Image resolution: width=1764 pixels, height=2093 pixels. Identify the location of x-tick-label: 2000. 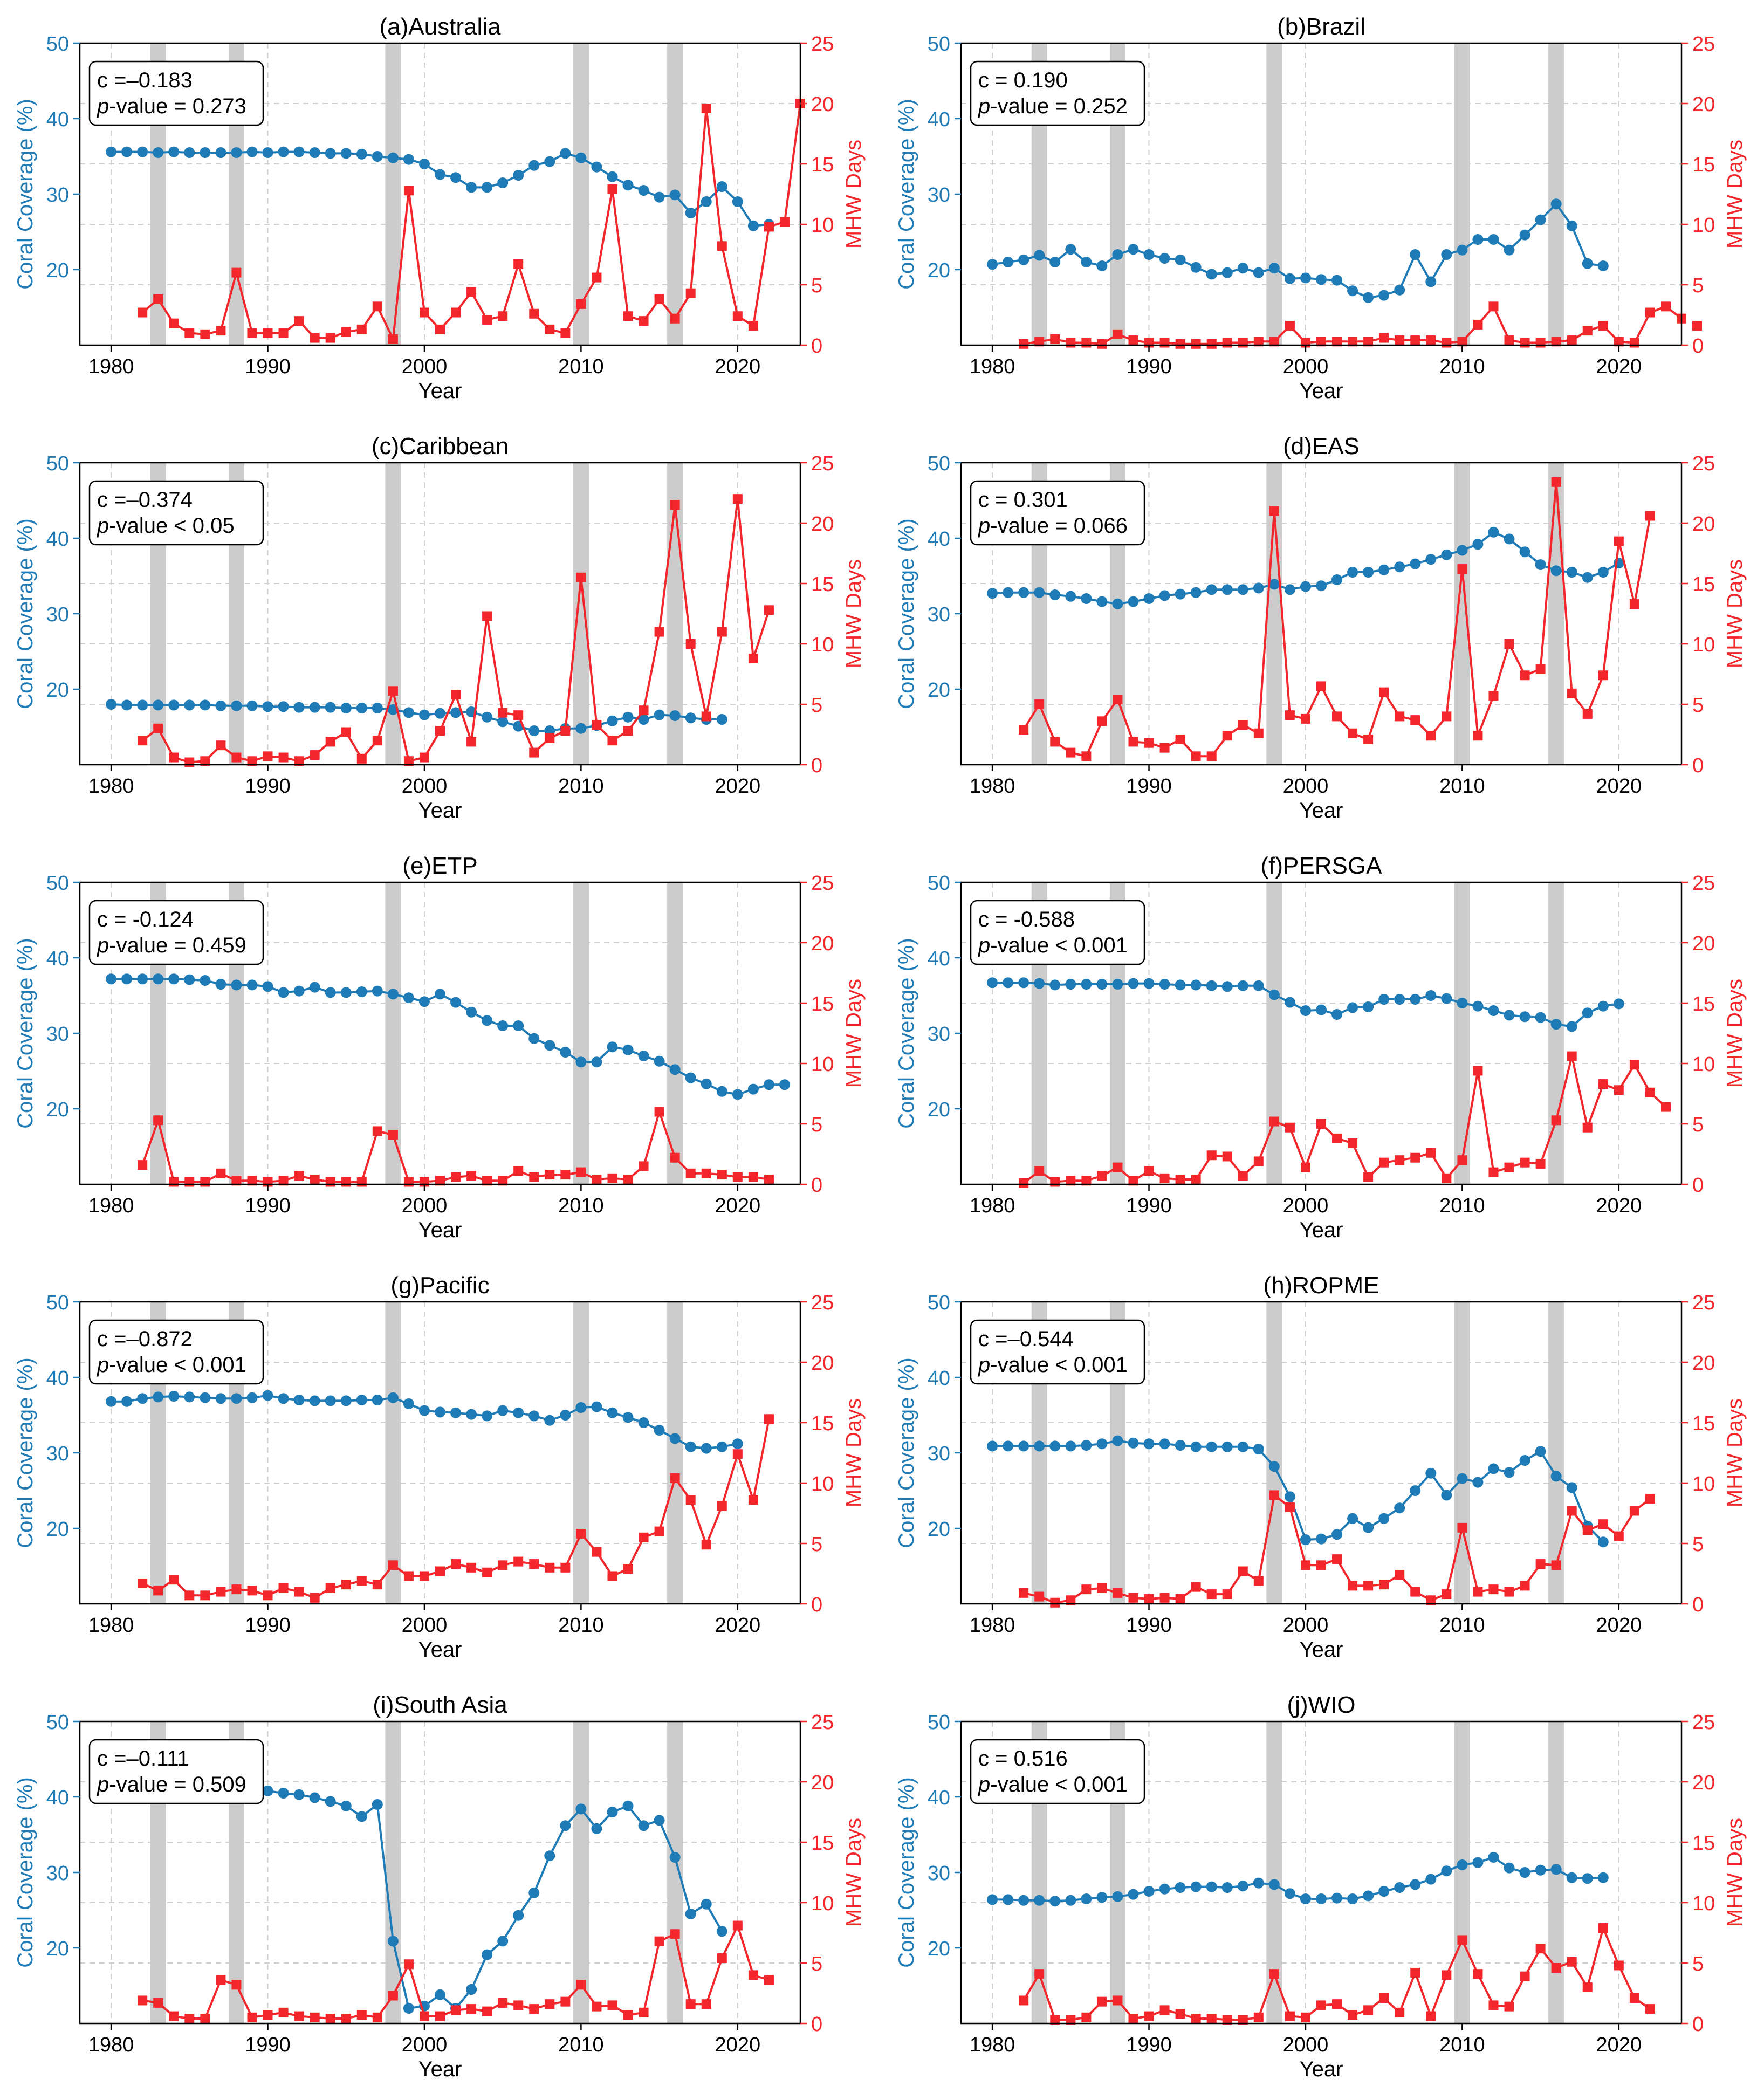
(1306, 786).